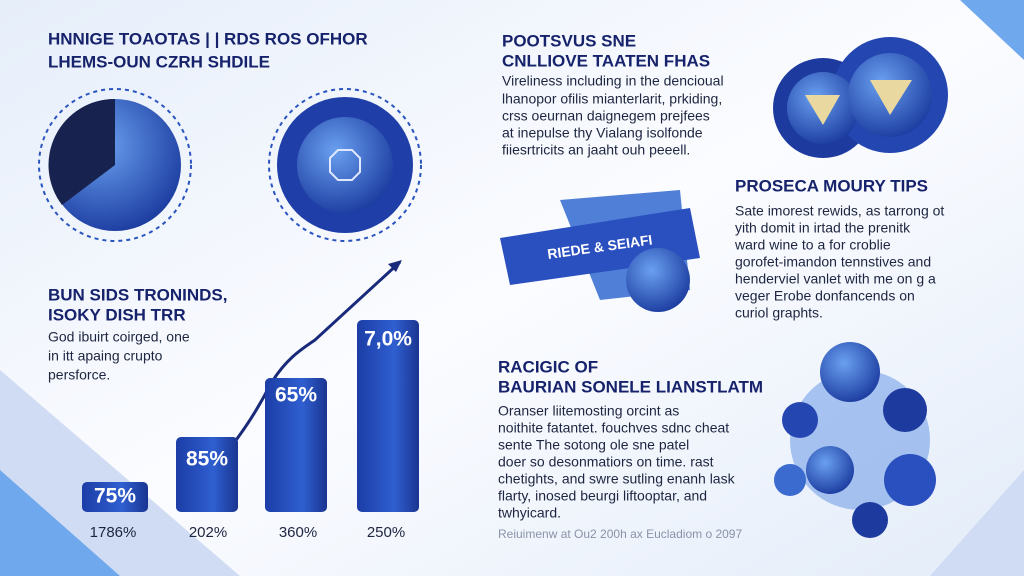  What do you see at coordinates (600, 251) in the screenshot?
I see `ribbon: RIEDE & SEIAFI` at bounding box center [600, 251].